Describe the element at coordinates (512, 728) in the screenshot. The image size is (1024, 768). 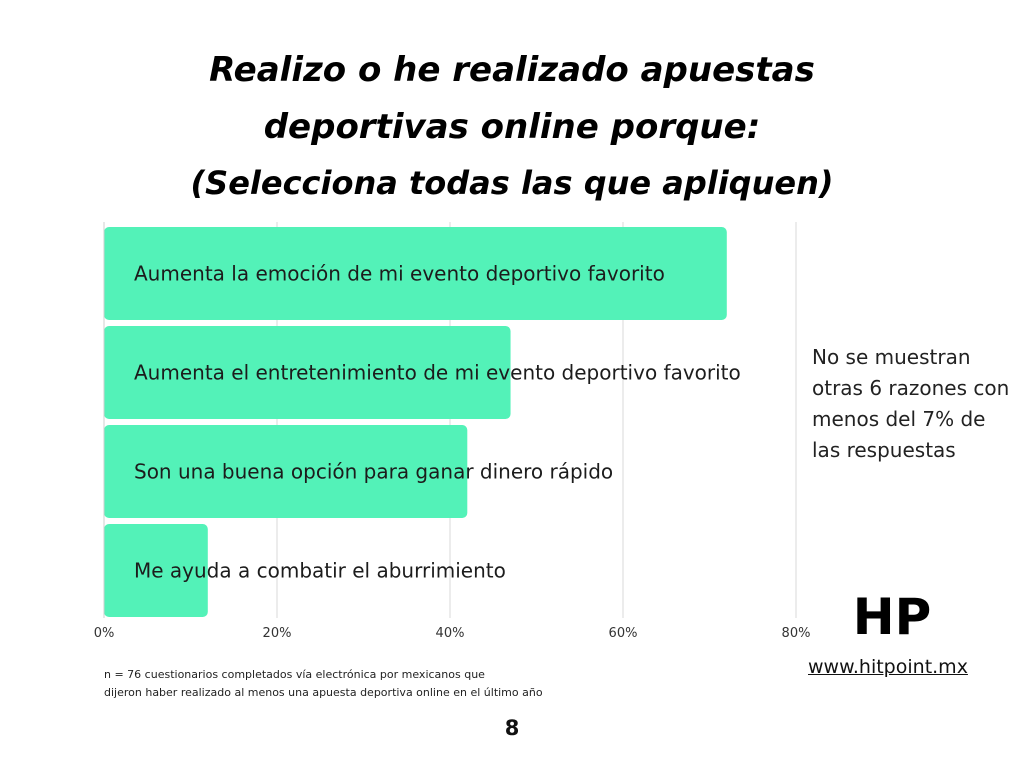
I see `page-number: 8` at that location.